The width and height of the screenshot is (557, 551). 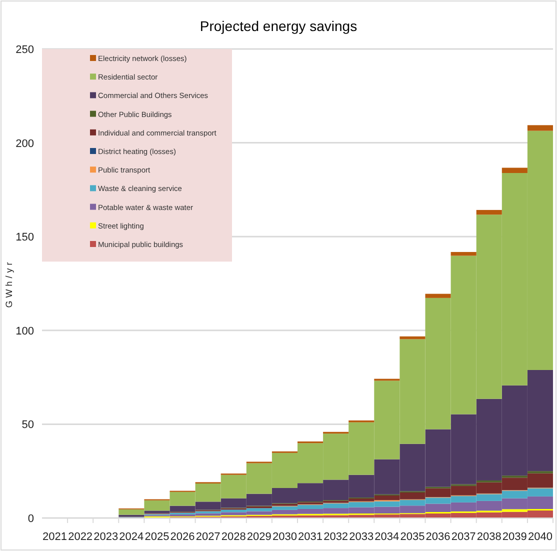 What do you see at coordinates (9, 283) in the screenshot?
I see `y-axis-title: GWh/yr` at bounding box center [9, 283].